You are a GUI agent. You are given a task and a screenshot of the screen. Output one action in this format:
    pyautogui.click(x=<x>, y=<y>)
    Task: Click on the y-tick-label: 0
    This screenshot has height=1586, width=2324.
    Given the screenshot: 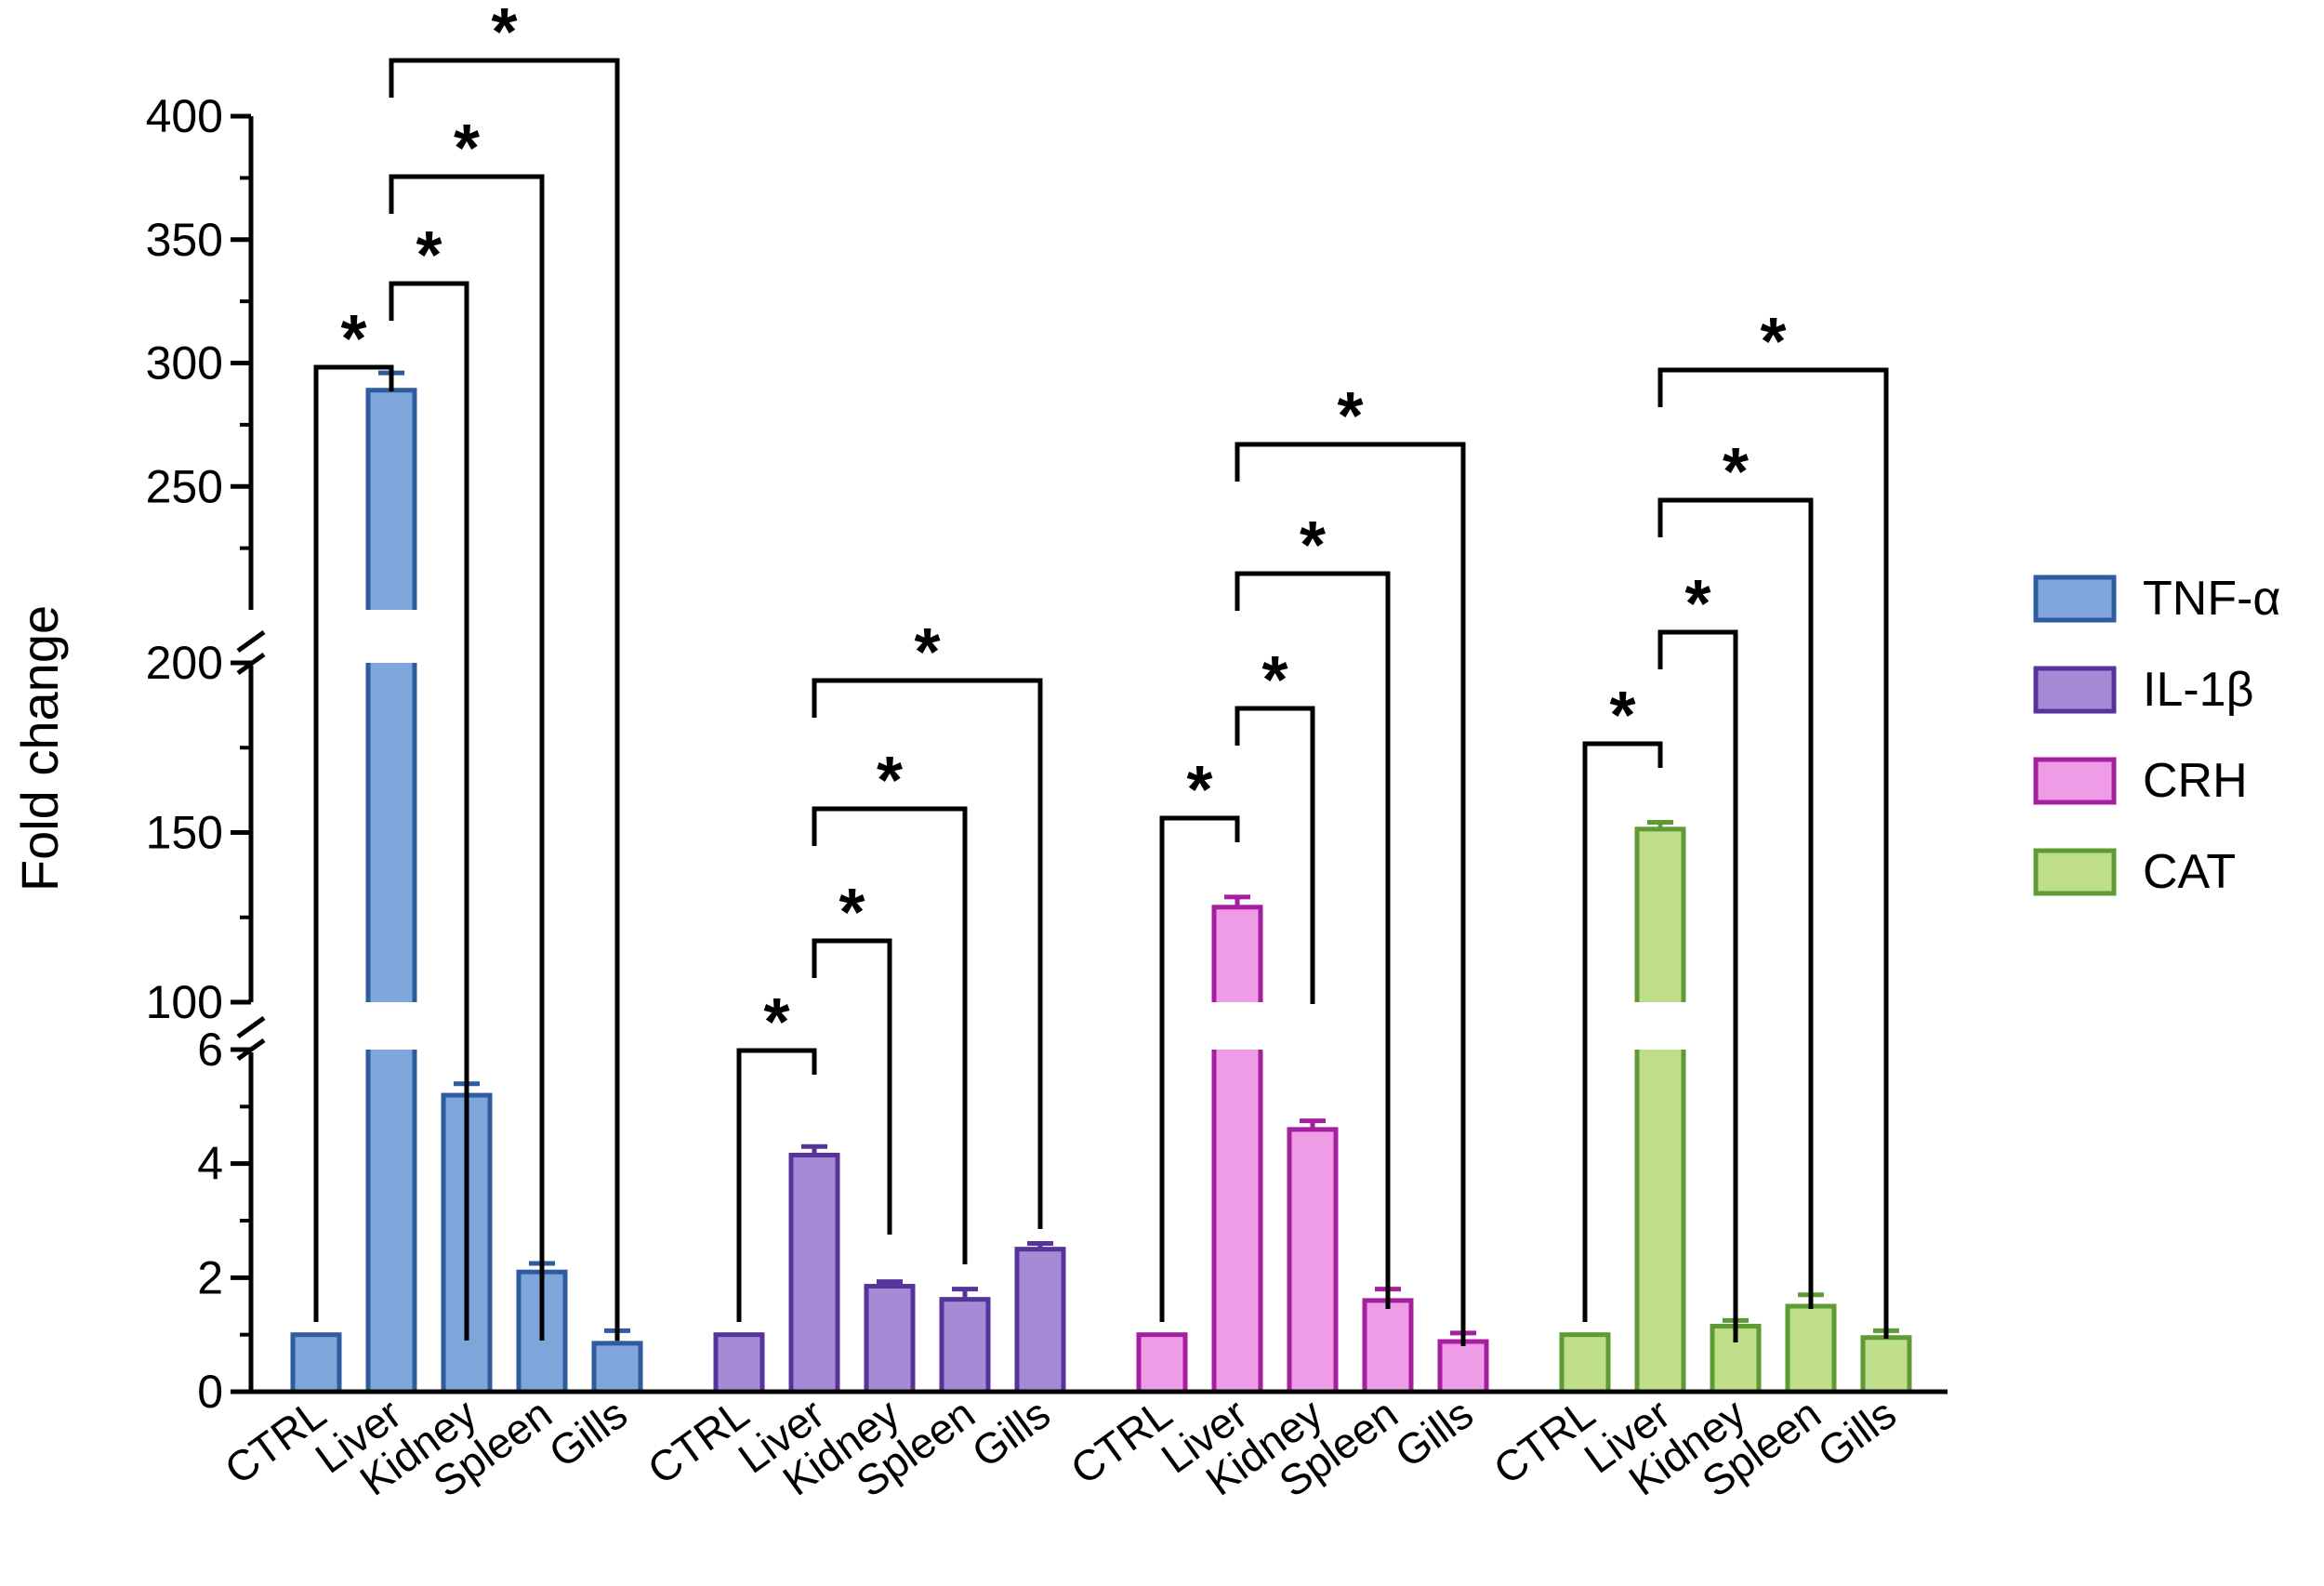 What is the action you would take?
    pyautogui.click(x=210, y=1392)
    